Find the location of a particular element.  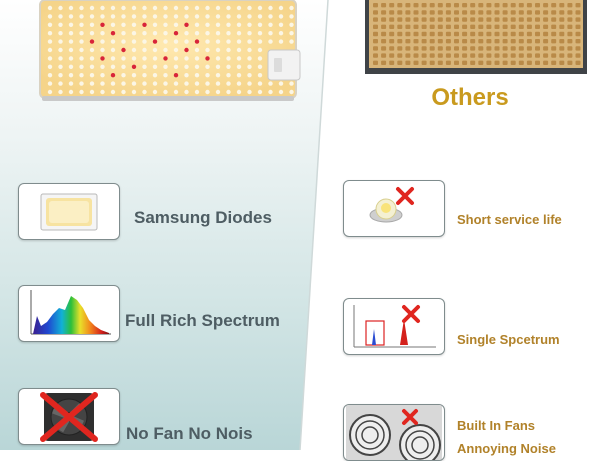

others-label-annoying-noise: Annoying Noise is located at coordinates (506, 448).